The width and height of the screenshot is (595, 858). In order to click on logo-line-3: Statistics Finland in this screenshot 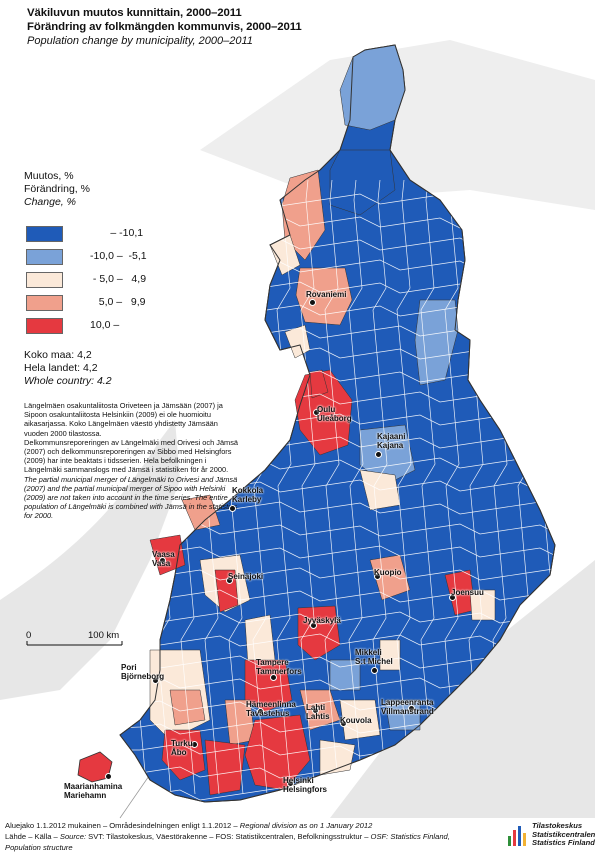, I will do `click(563, 843)`.